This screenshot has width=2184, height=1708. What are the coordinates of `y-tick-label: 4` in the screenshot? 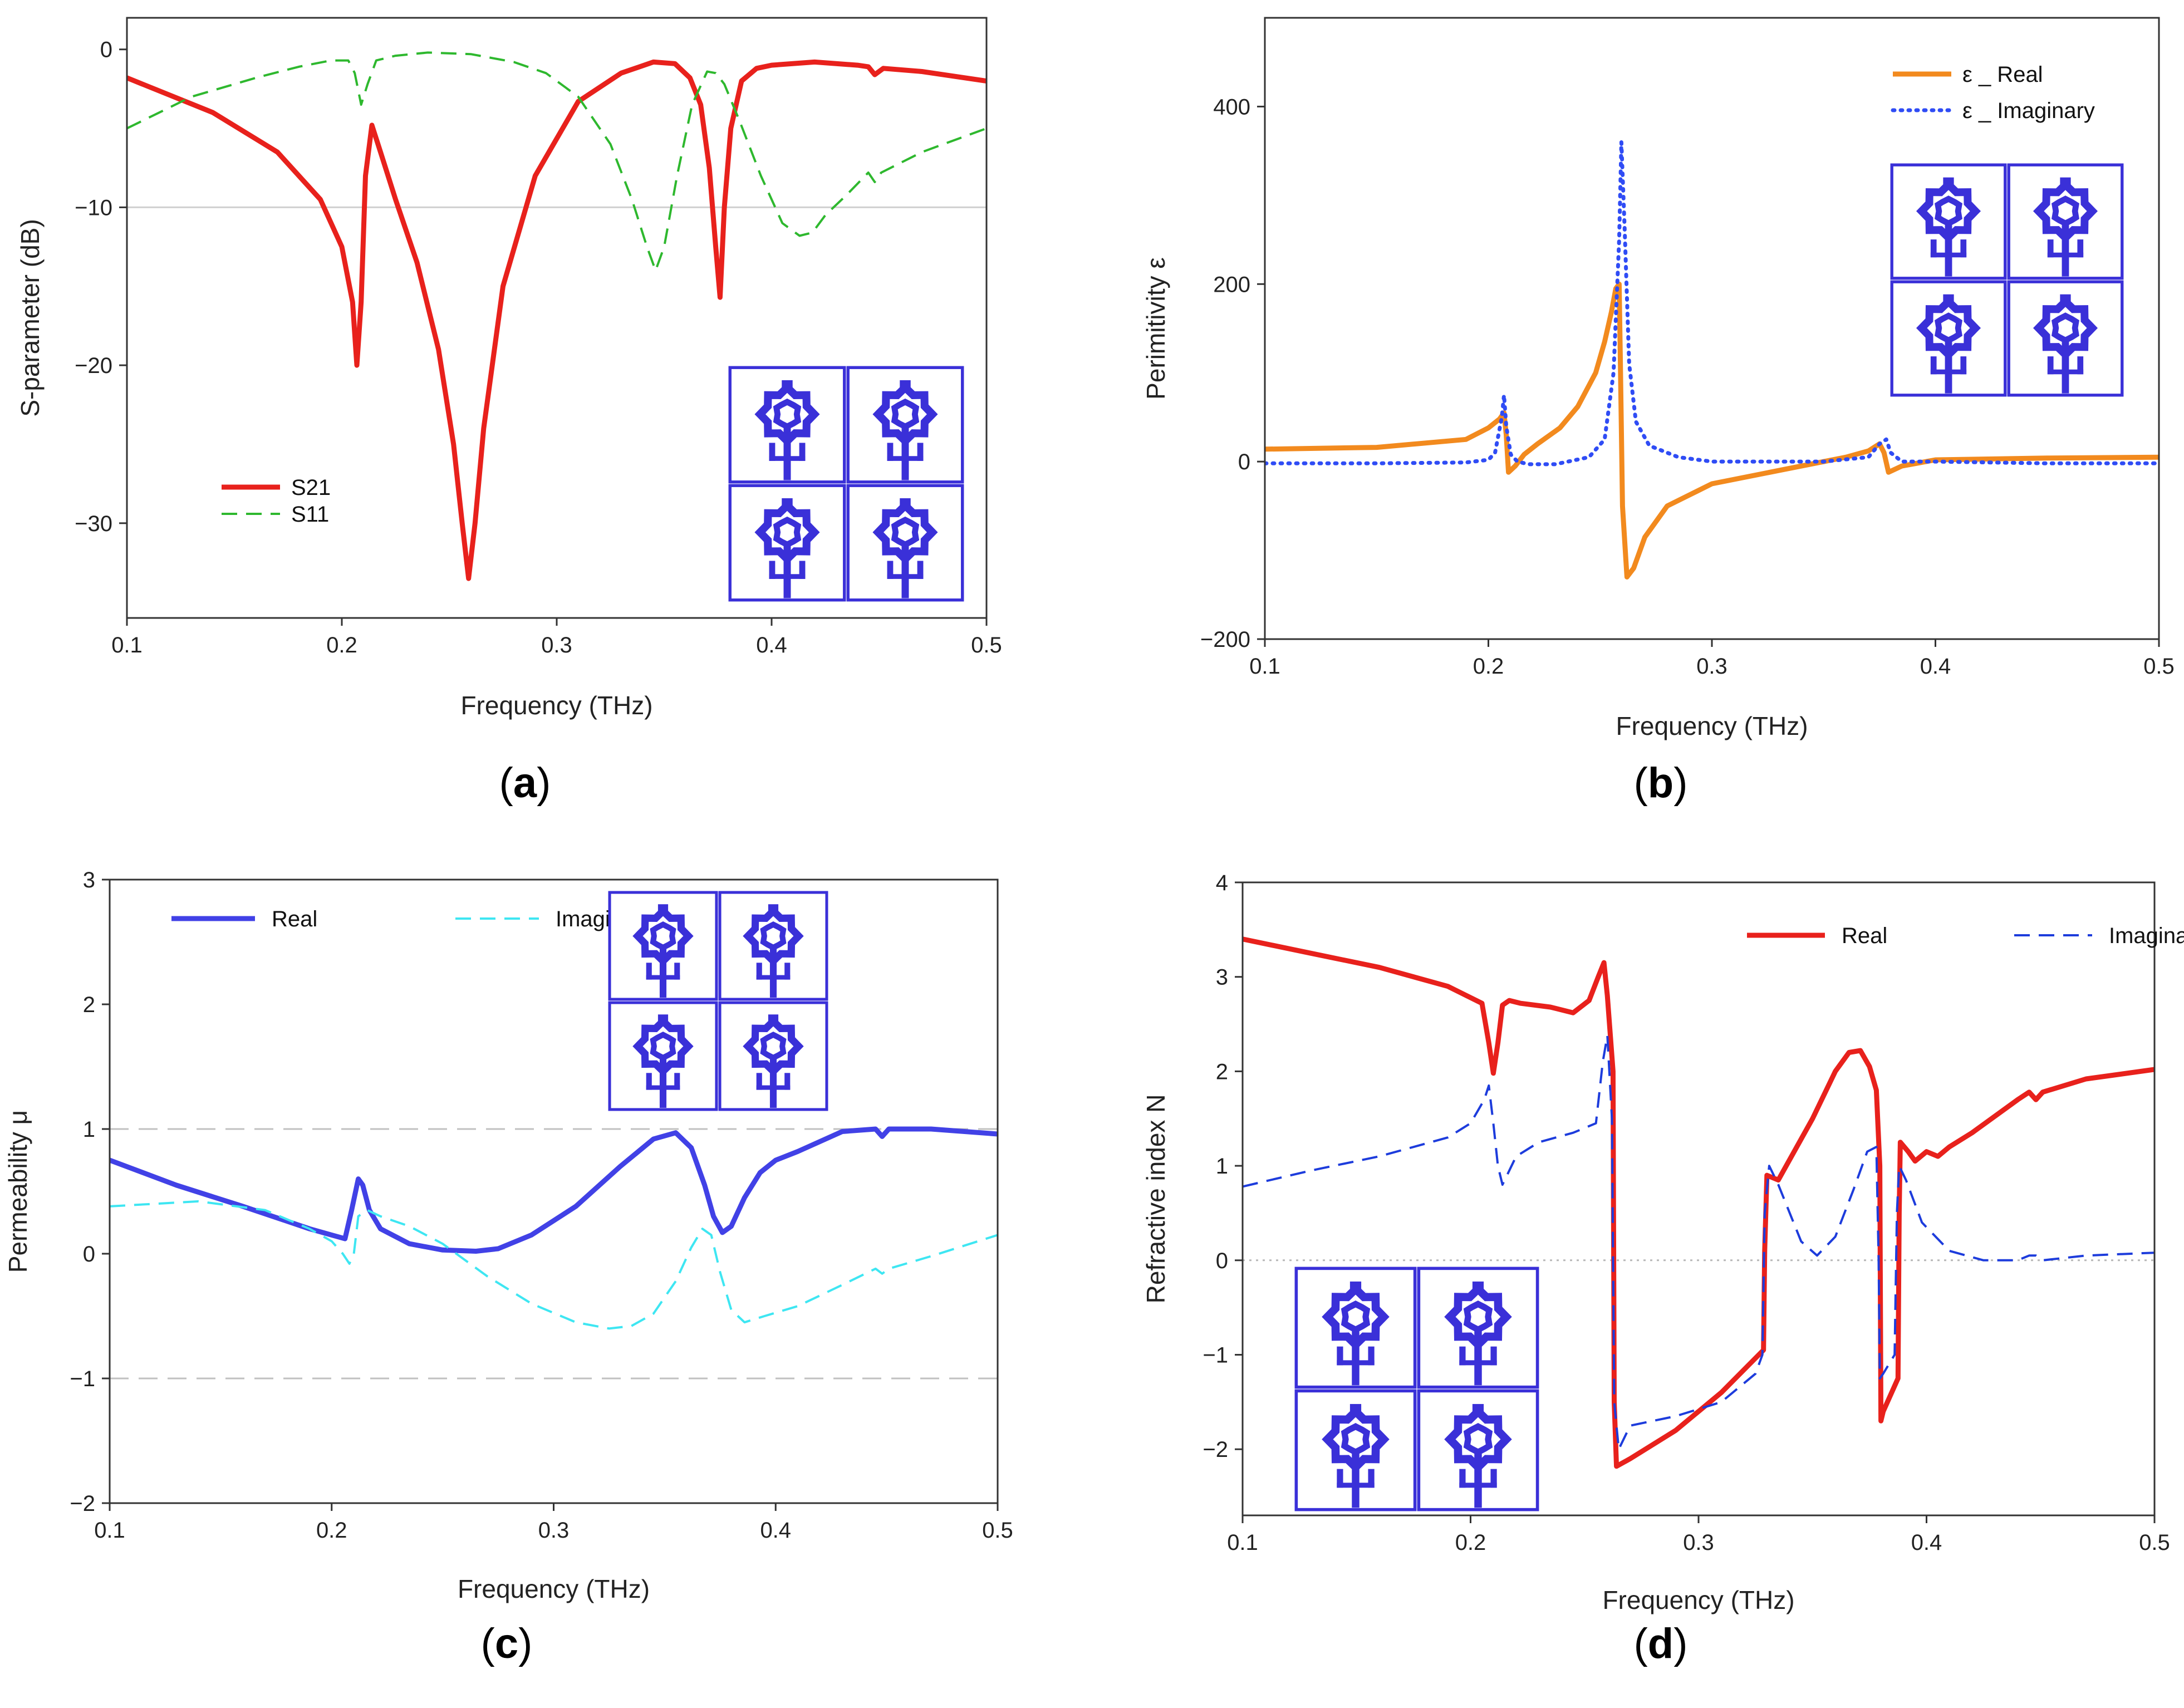 It's located at (1222, 883).